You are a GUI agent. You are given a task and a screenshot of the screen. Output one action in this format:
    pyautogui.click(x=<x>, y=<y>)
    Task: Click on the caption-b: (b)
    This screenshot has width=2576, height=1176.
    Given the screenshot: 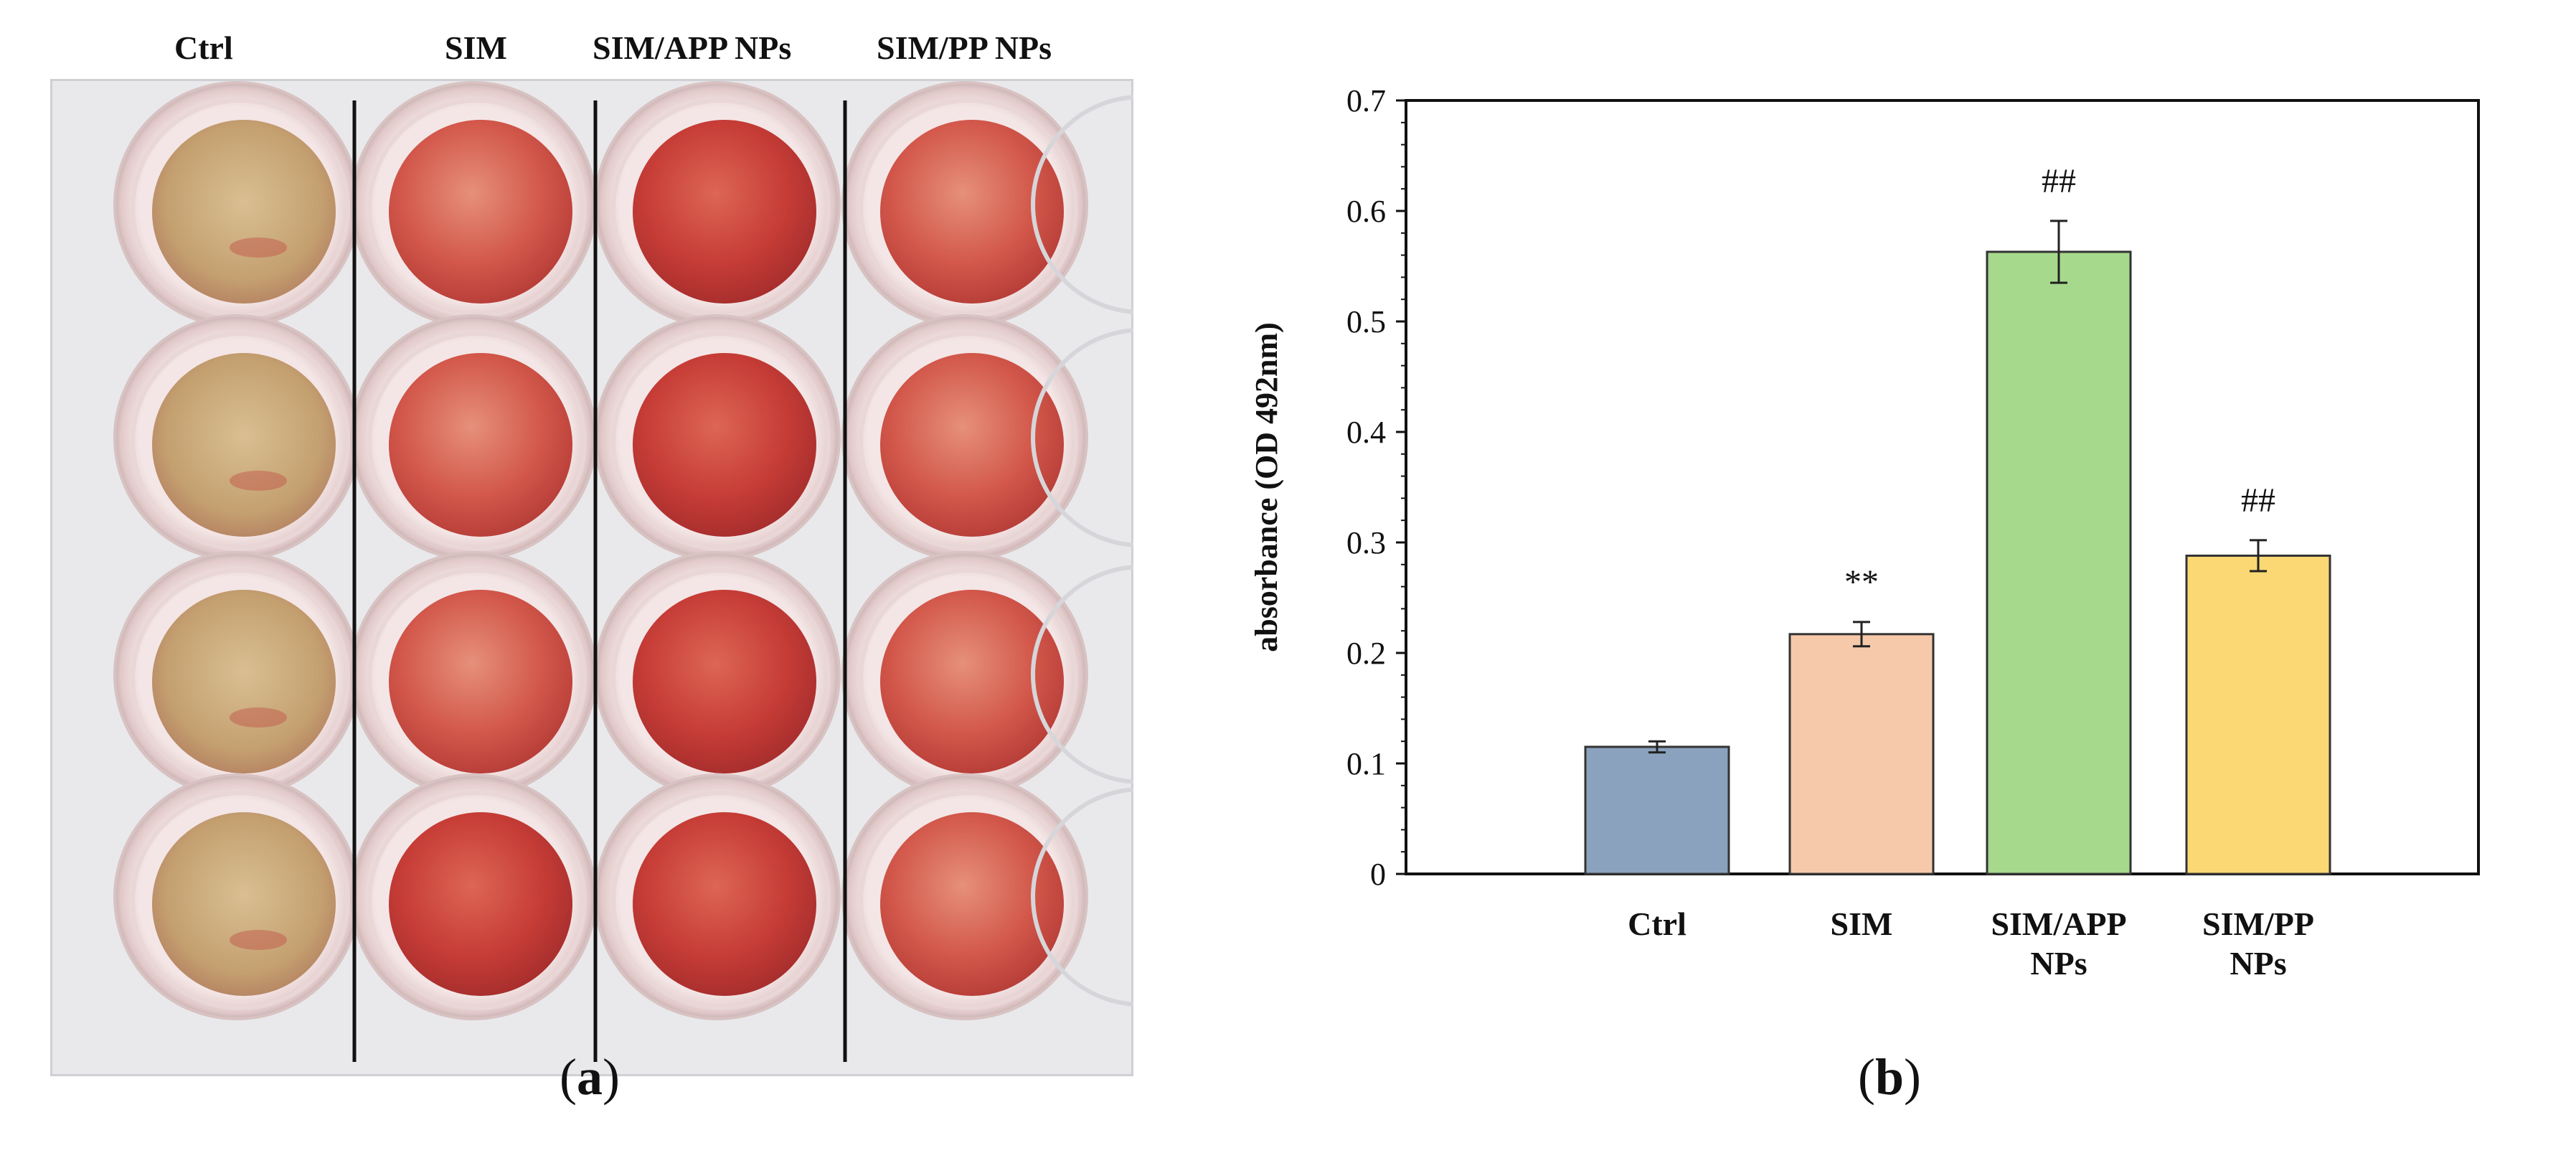 What is the action you would take?
    pyautogui.click(x=1889, y=1077)
    